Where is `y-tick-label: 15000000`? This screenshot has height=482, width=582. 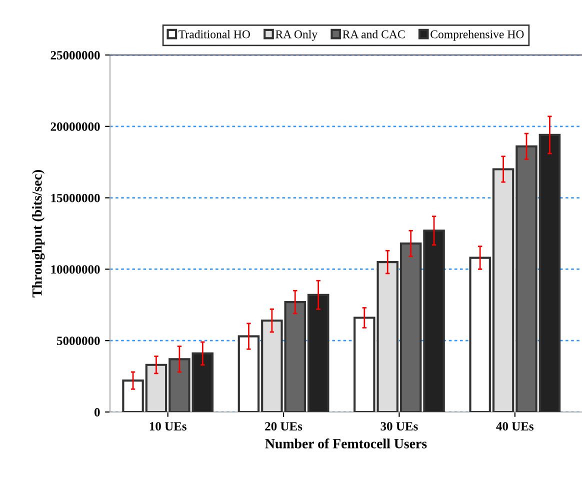 y-tick-label: 15000000 is located at coordinates (75, 198).